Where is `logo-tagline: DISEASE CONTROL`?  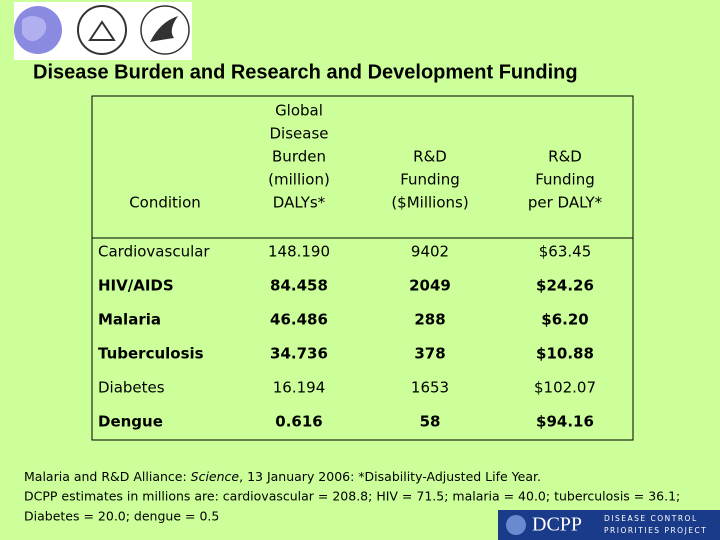
logo-tagline: DISEASE CONTROL is located at coordinates (651, 518).